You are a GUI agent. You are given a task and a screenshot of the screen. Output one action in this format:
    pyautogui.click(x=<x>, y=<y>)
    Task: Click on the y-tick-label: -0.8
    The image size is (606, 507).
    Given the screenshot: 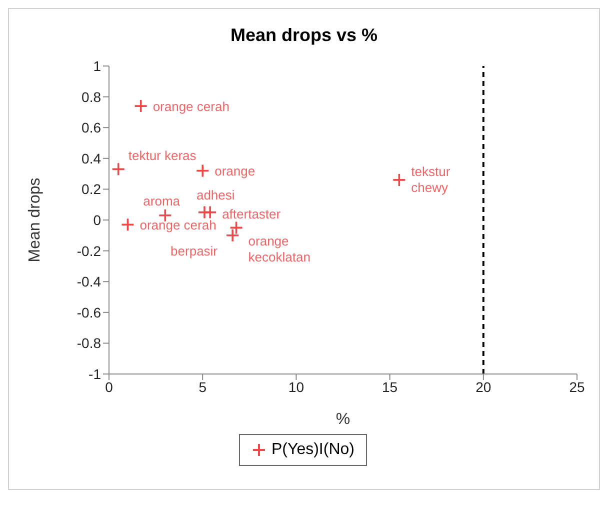 What is the action you would take?
    pyautogui.click(x=89, y=343)
    